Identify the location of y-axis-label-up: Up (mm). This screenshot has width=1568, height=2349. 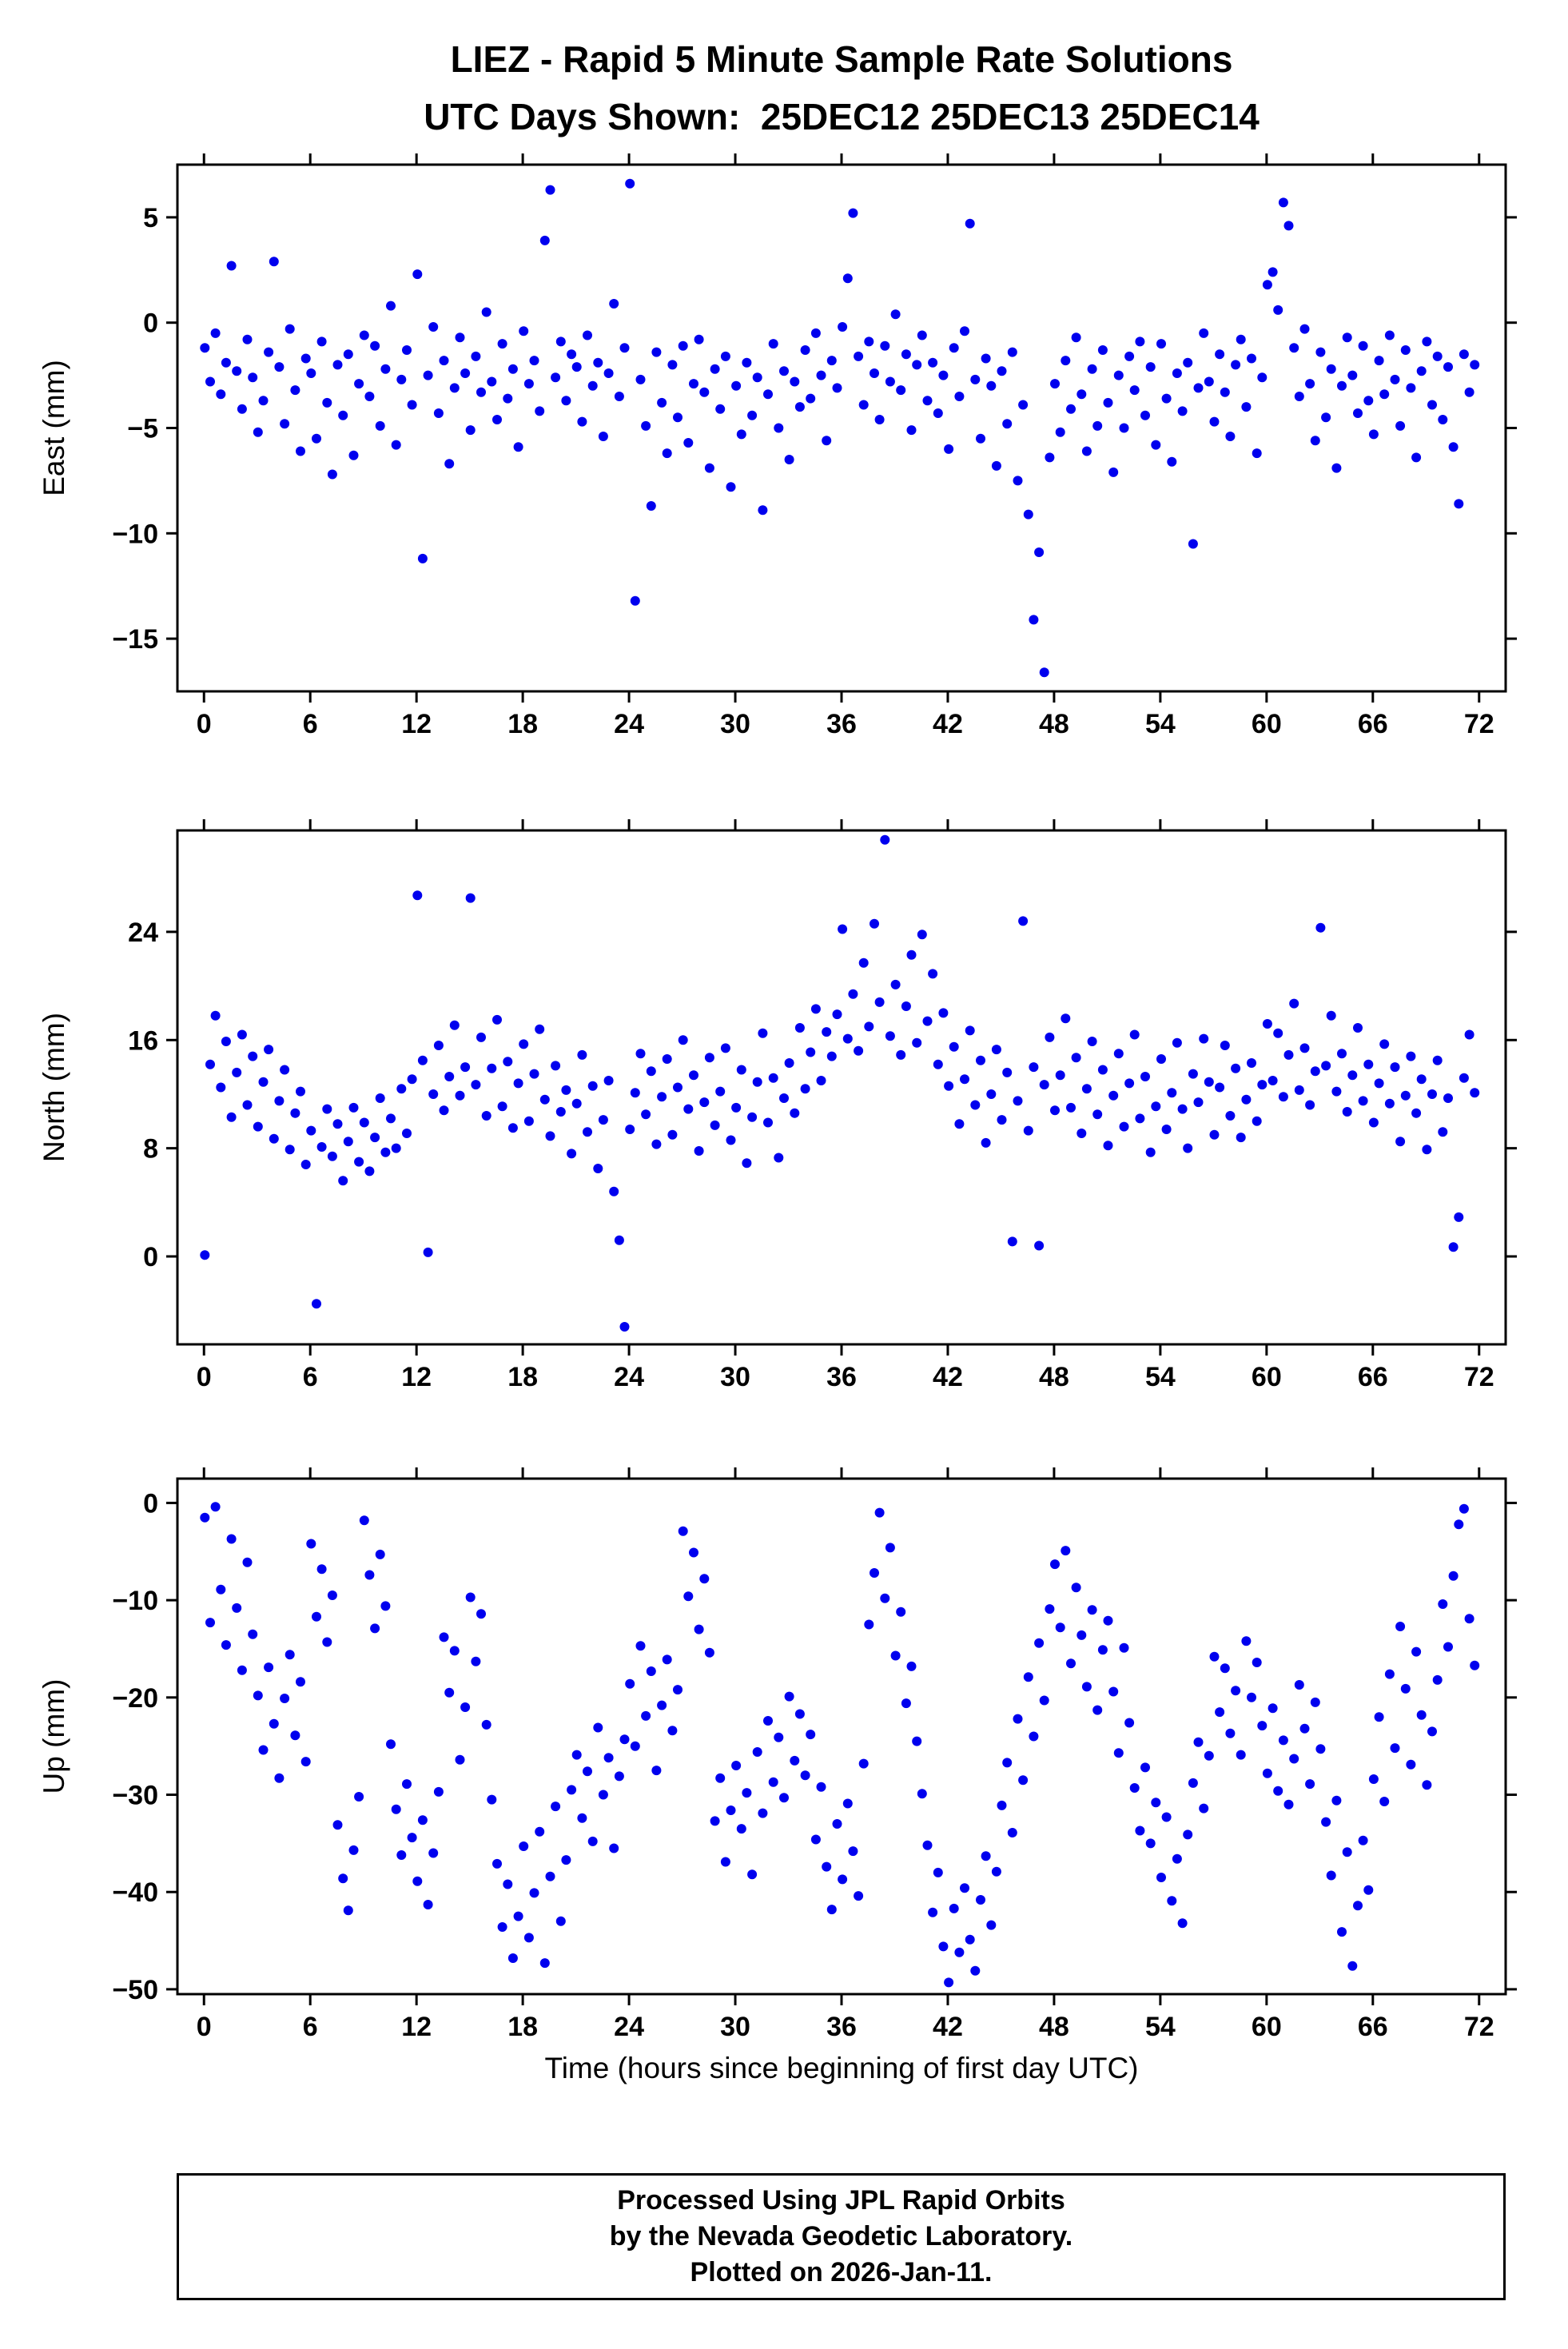
(54, 1737).